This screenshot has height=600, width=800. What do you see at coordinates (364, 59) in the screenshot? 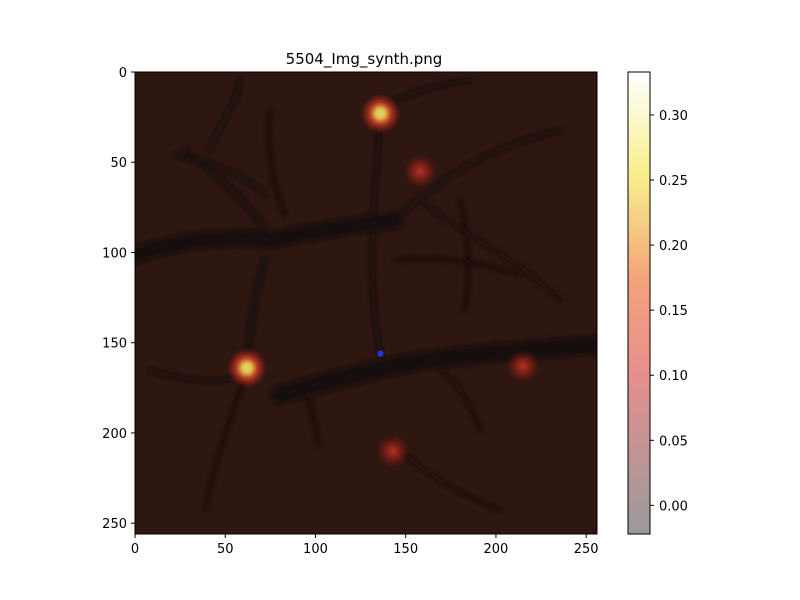
I see `chart-title: 5504_Img_synth.png` at bounding box center [364, 59].